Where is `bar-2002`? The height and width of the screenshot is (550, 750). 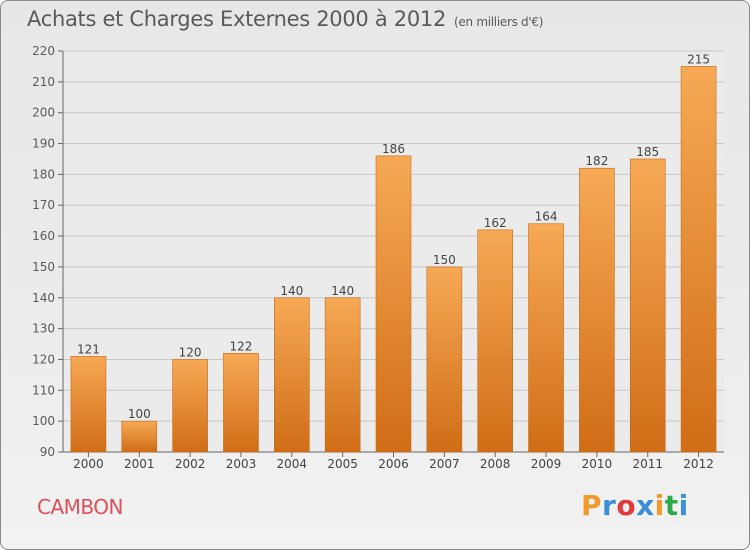
bar-2002 is located at coordinates (190, 406).